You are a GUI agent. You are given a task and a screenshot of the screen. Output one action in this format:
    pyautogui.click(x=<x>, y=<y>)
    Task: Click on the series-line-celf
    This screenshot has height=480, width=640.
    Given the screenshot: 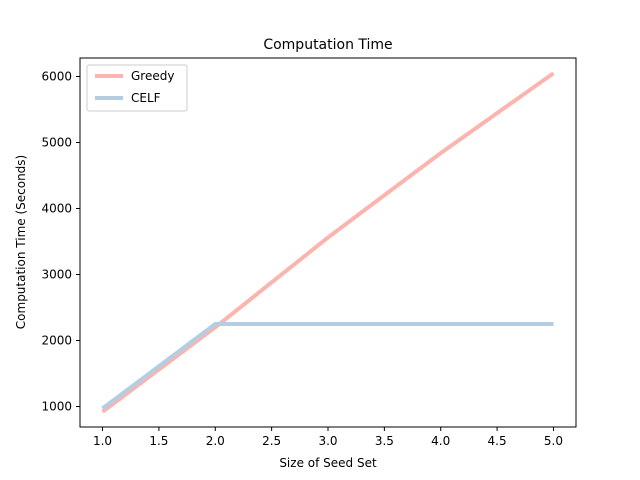 What is the action you would take?
    pyautogui.click(x=327, y=366)
    